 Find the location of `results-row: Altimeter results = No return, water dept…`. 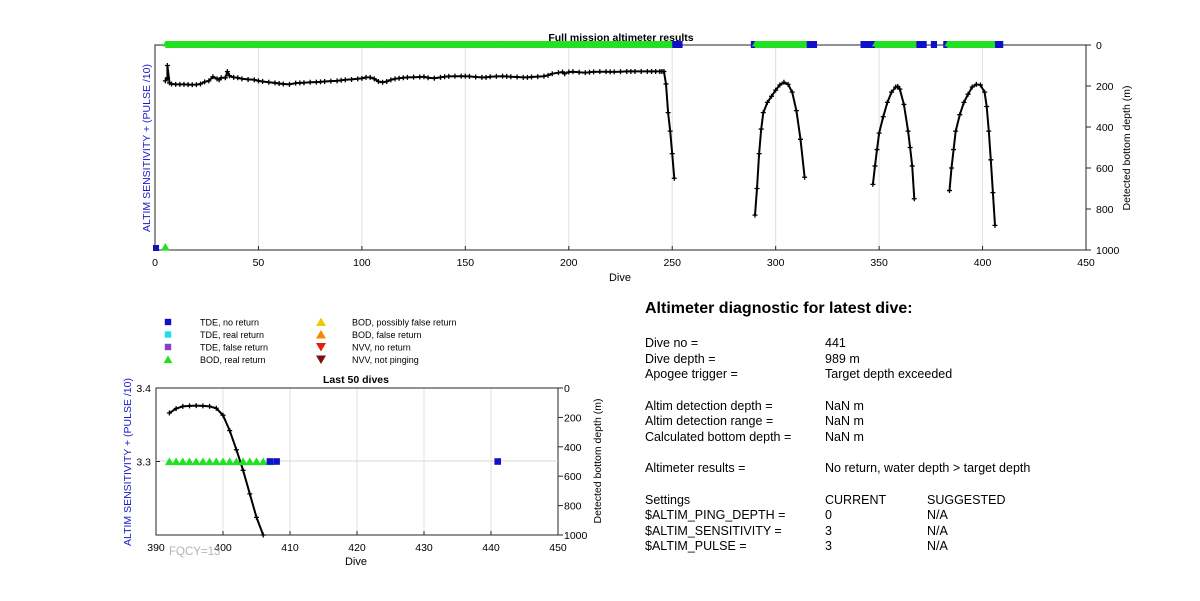

results-row: Altimeter results = No return, water dept… is located at coordinates (895, 469).